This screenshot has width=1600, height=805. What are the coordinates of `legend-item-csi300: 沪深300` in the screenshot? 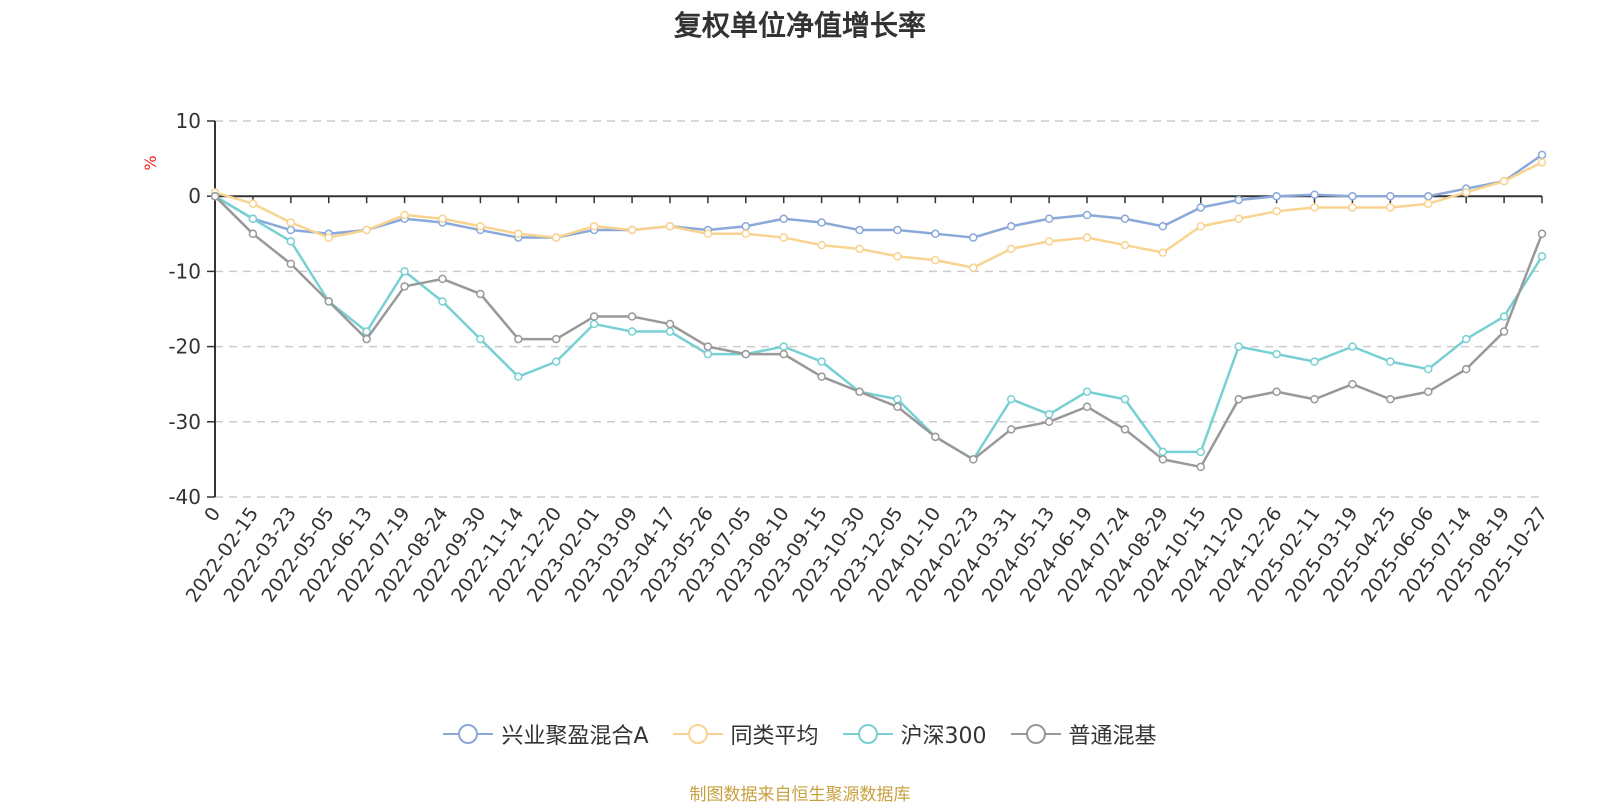 It's located at (914, 734).